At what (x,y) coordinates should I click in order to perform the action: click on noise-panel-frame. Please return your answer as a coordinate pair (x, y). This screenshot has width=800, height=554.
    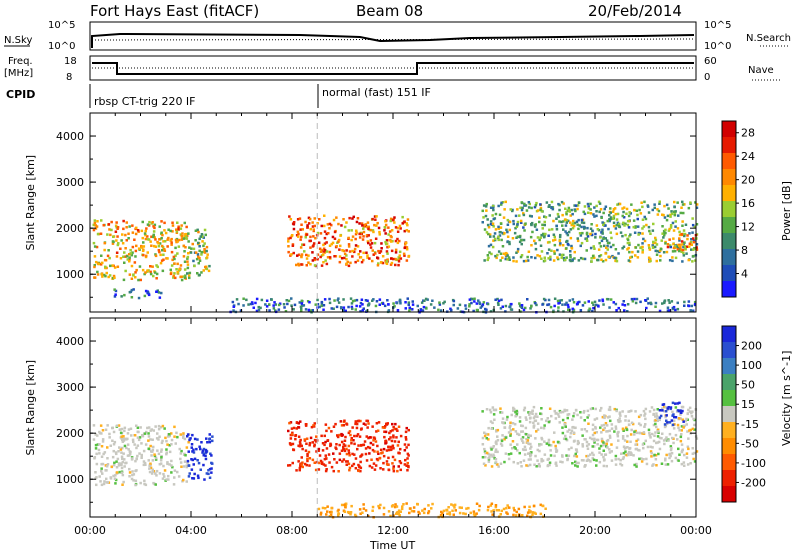
    Looking at the image, I should click on (393, 36).